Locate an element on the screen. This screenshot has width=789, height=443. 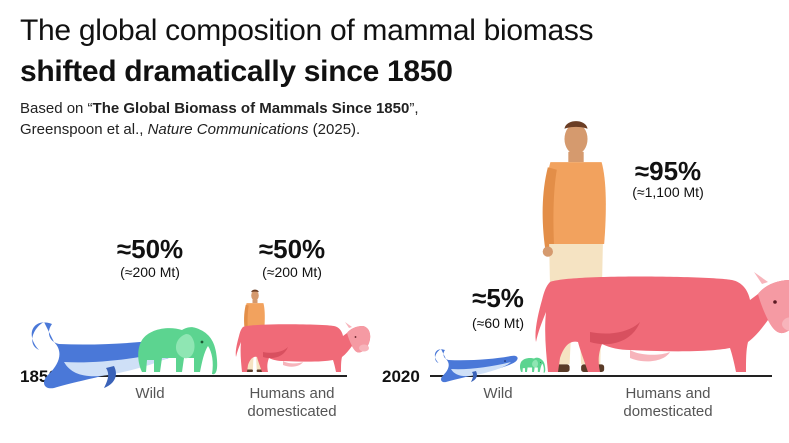
category-label-1850-humans-and-domesticated: domesticated is located at coordinates (291, 411).